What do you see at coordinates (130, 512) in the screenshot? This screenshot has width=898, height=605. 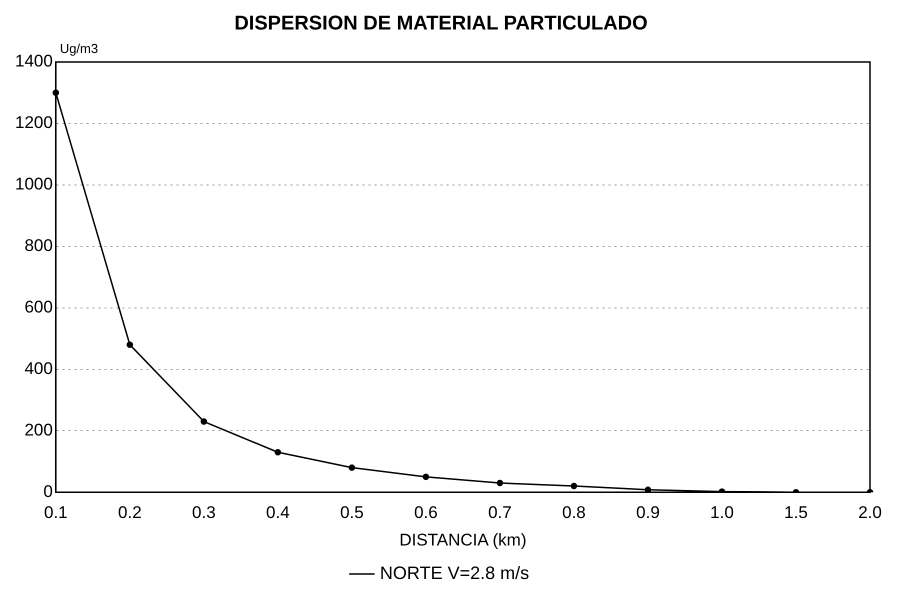 I see `x-tick-label: 0.2` at bounding box center [130, 512].